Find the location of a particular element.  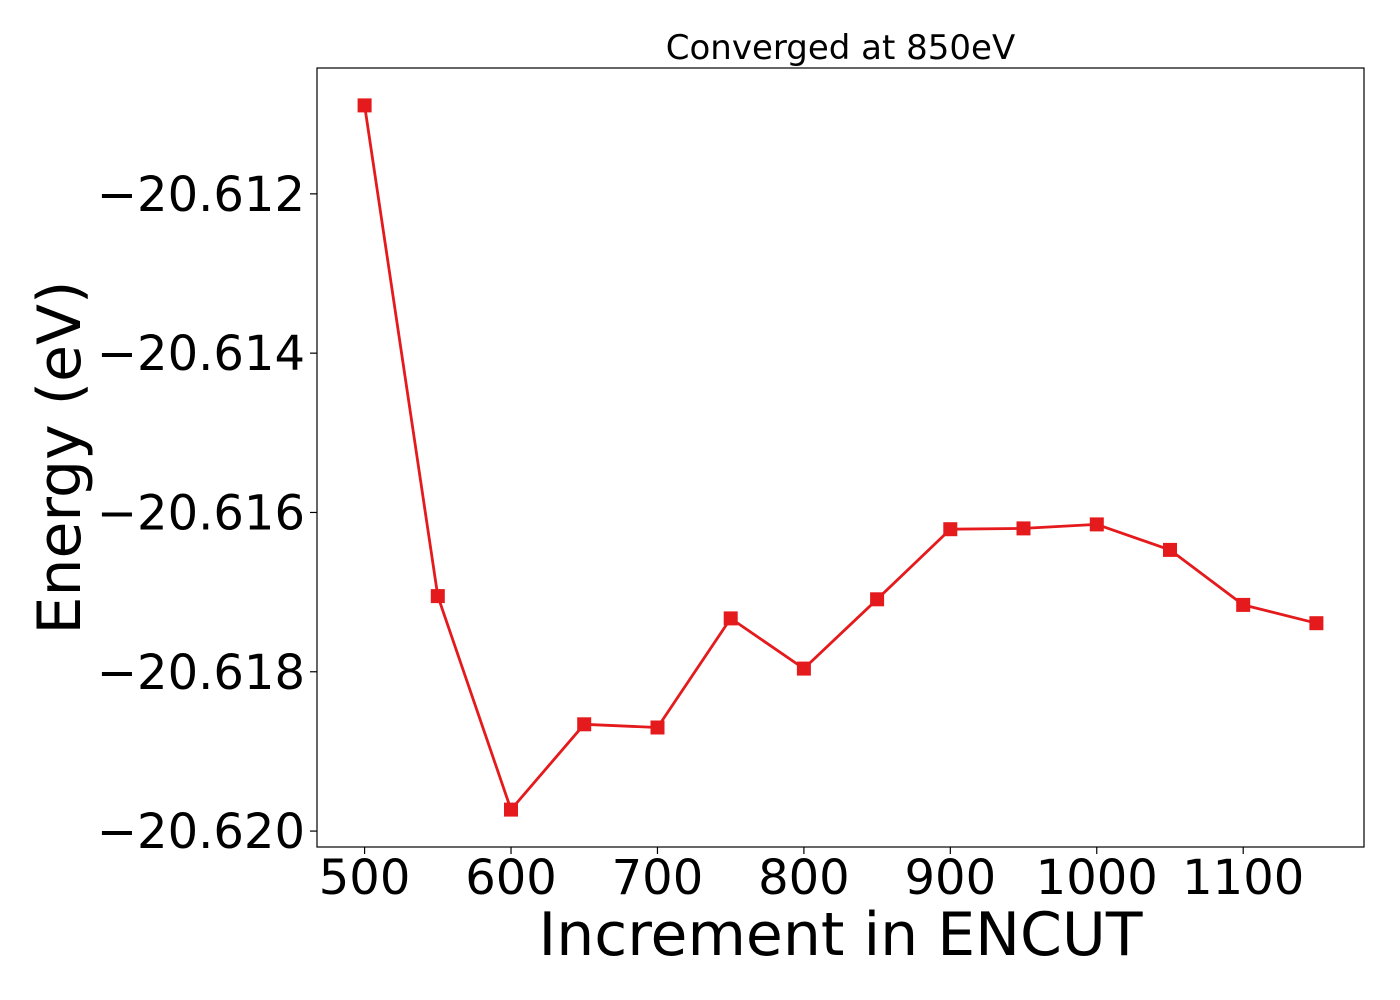

x-tick-label: 800 is located at coordinates (804, 878).